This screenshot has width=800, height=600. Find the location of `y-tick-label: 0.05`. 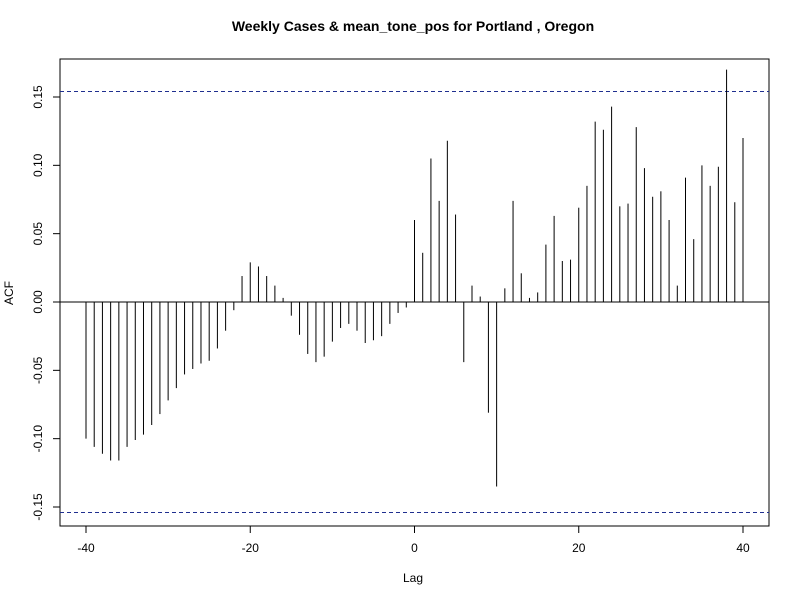

y-tick-label: 0.05 is located at coordinates (38, 234).